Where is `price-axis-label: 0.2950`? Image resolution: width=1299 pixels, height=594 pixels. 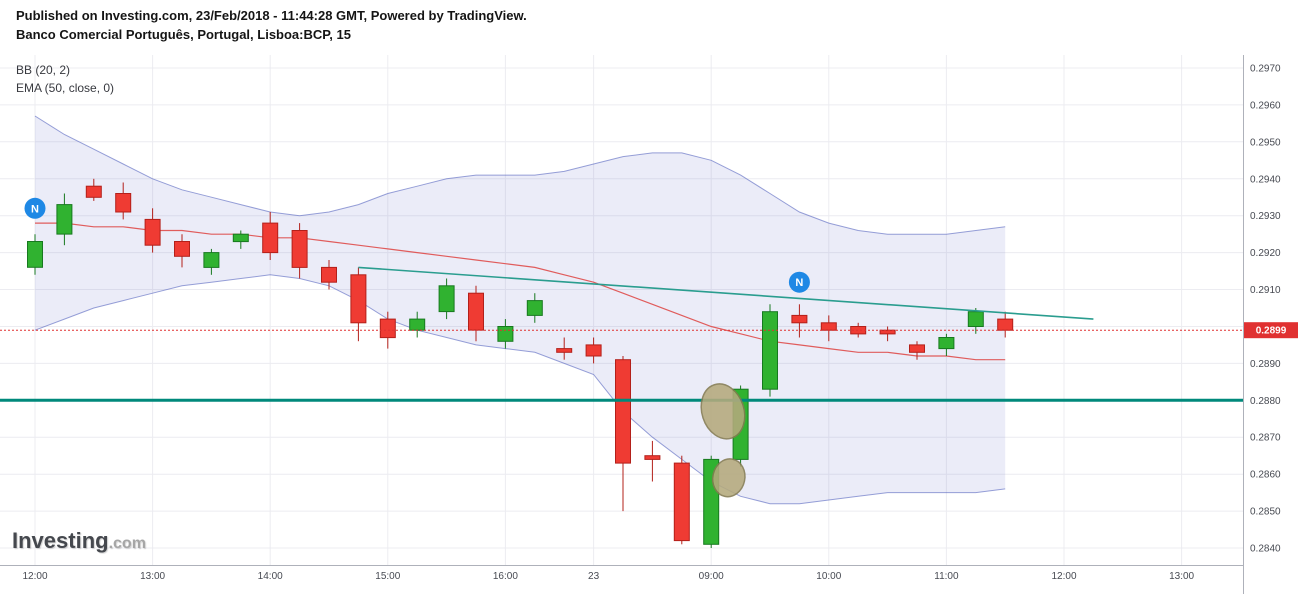
price-axis-label: 0.2950 is located at coordinates (1265, 142).